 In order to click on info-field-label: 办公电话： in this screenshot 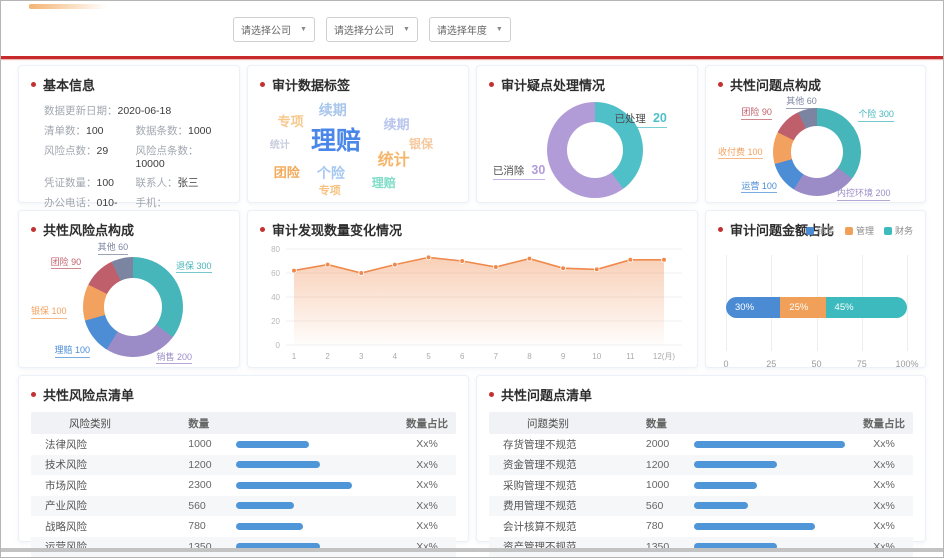, I will do `click(70, 203)`.